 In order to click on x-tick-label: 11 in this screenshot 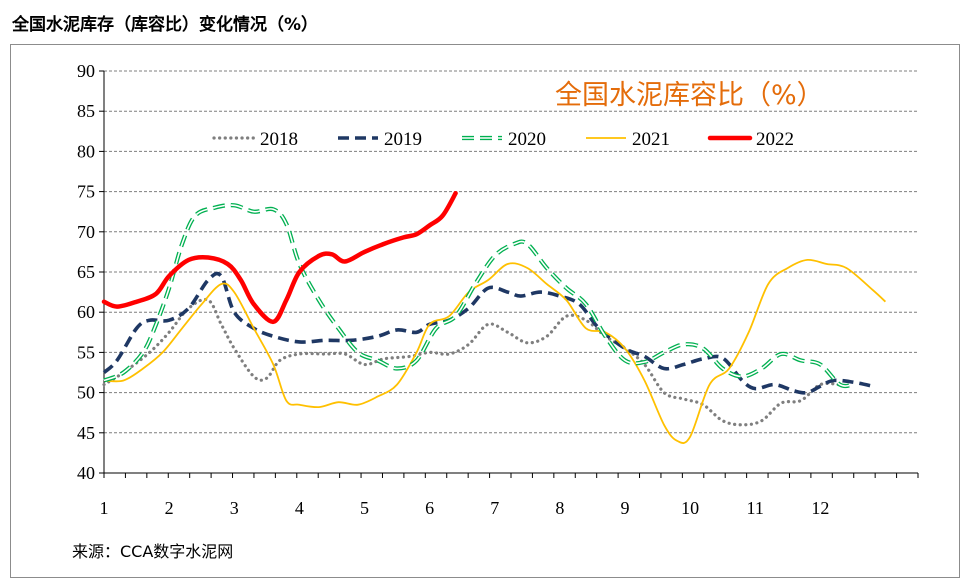, I will do `click(755, 508)`.